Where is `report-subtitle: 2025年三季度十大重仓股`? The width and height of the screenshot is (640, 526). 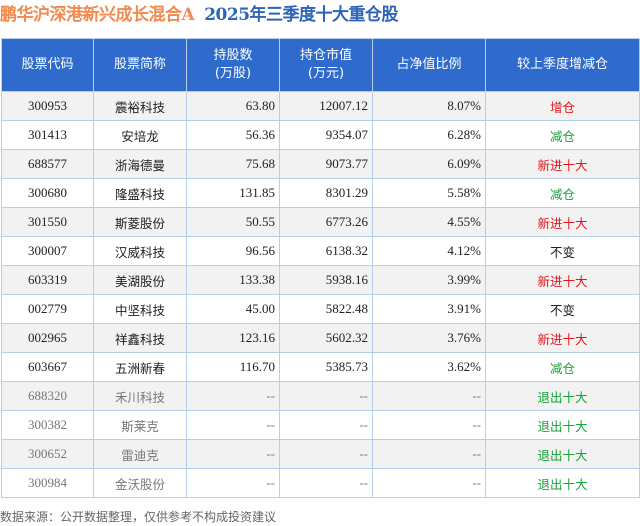 report-subtitle: 2025年三季度十大重仓股 is located at coordinates (301, 15).